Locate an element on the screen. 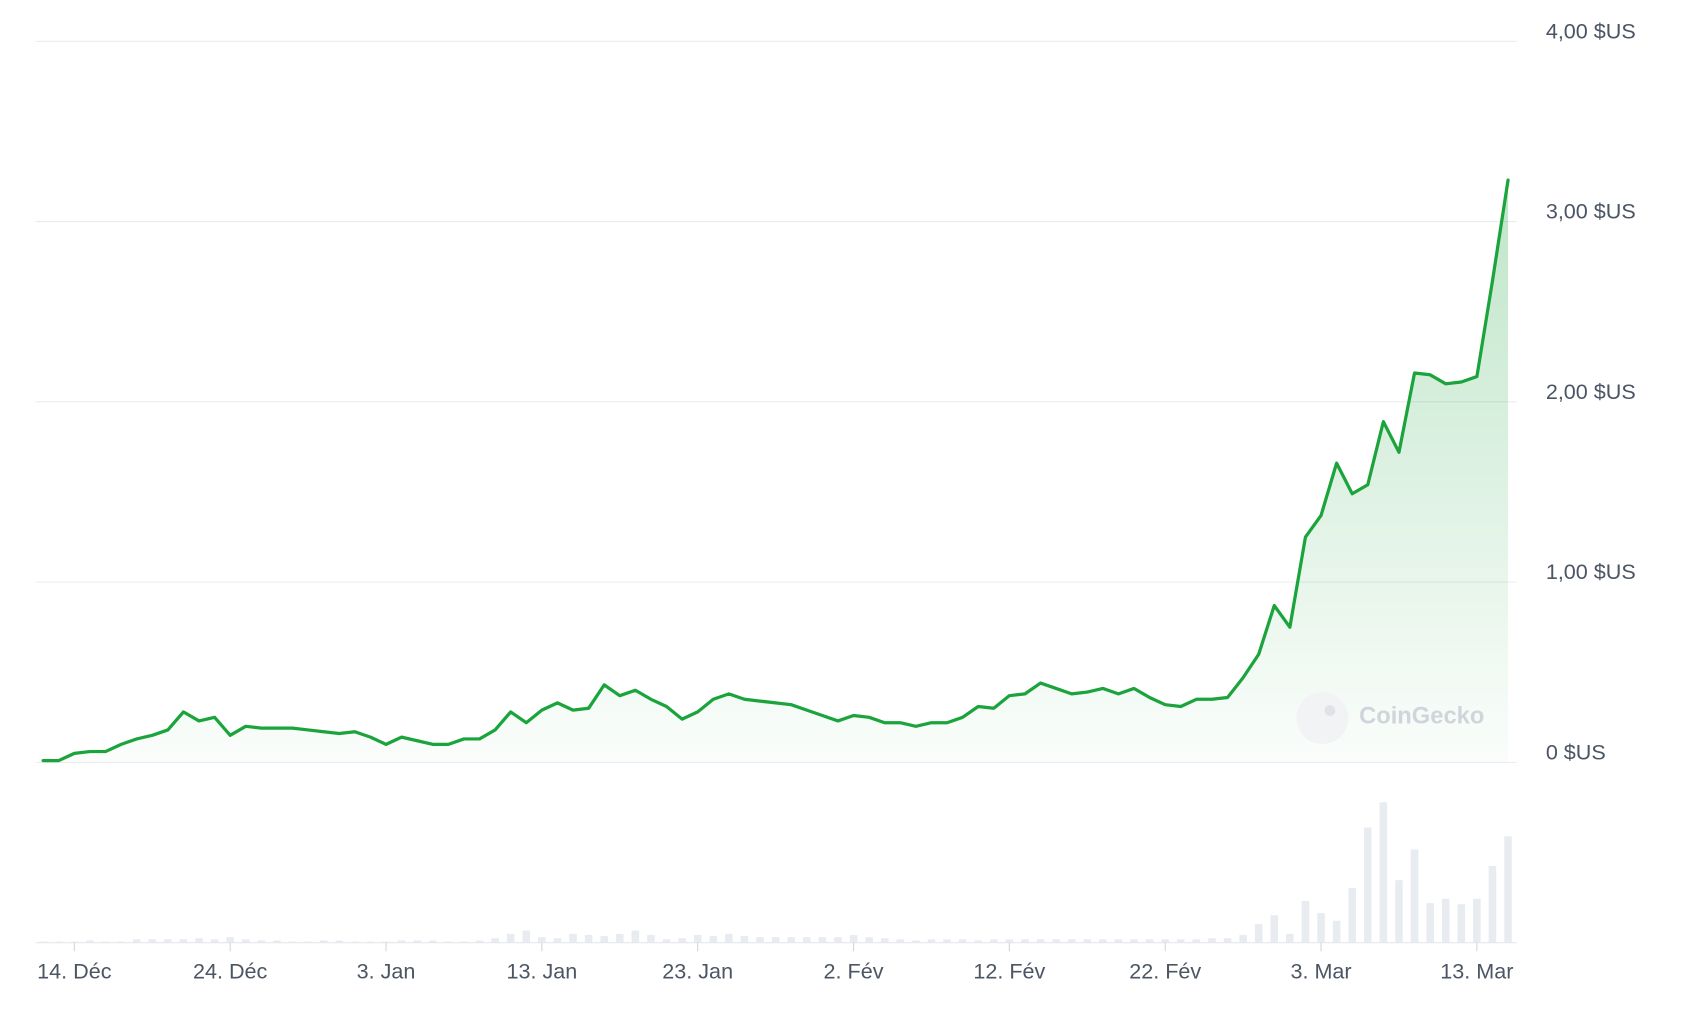 The width and height of the screenshot is (1684, 1012). x-tick-label: 3. Mar is located at coordinates (1320, 971).